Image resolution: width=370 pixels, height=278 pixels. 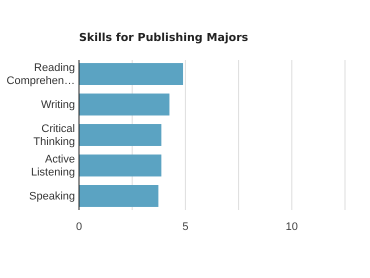 What do you see at coordinates (185, 226) in the screenshot?
I see `x-tick-label: 5` at bounding box center [185, 226].